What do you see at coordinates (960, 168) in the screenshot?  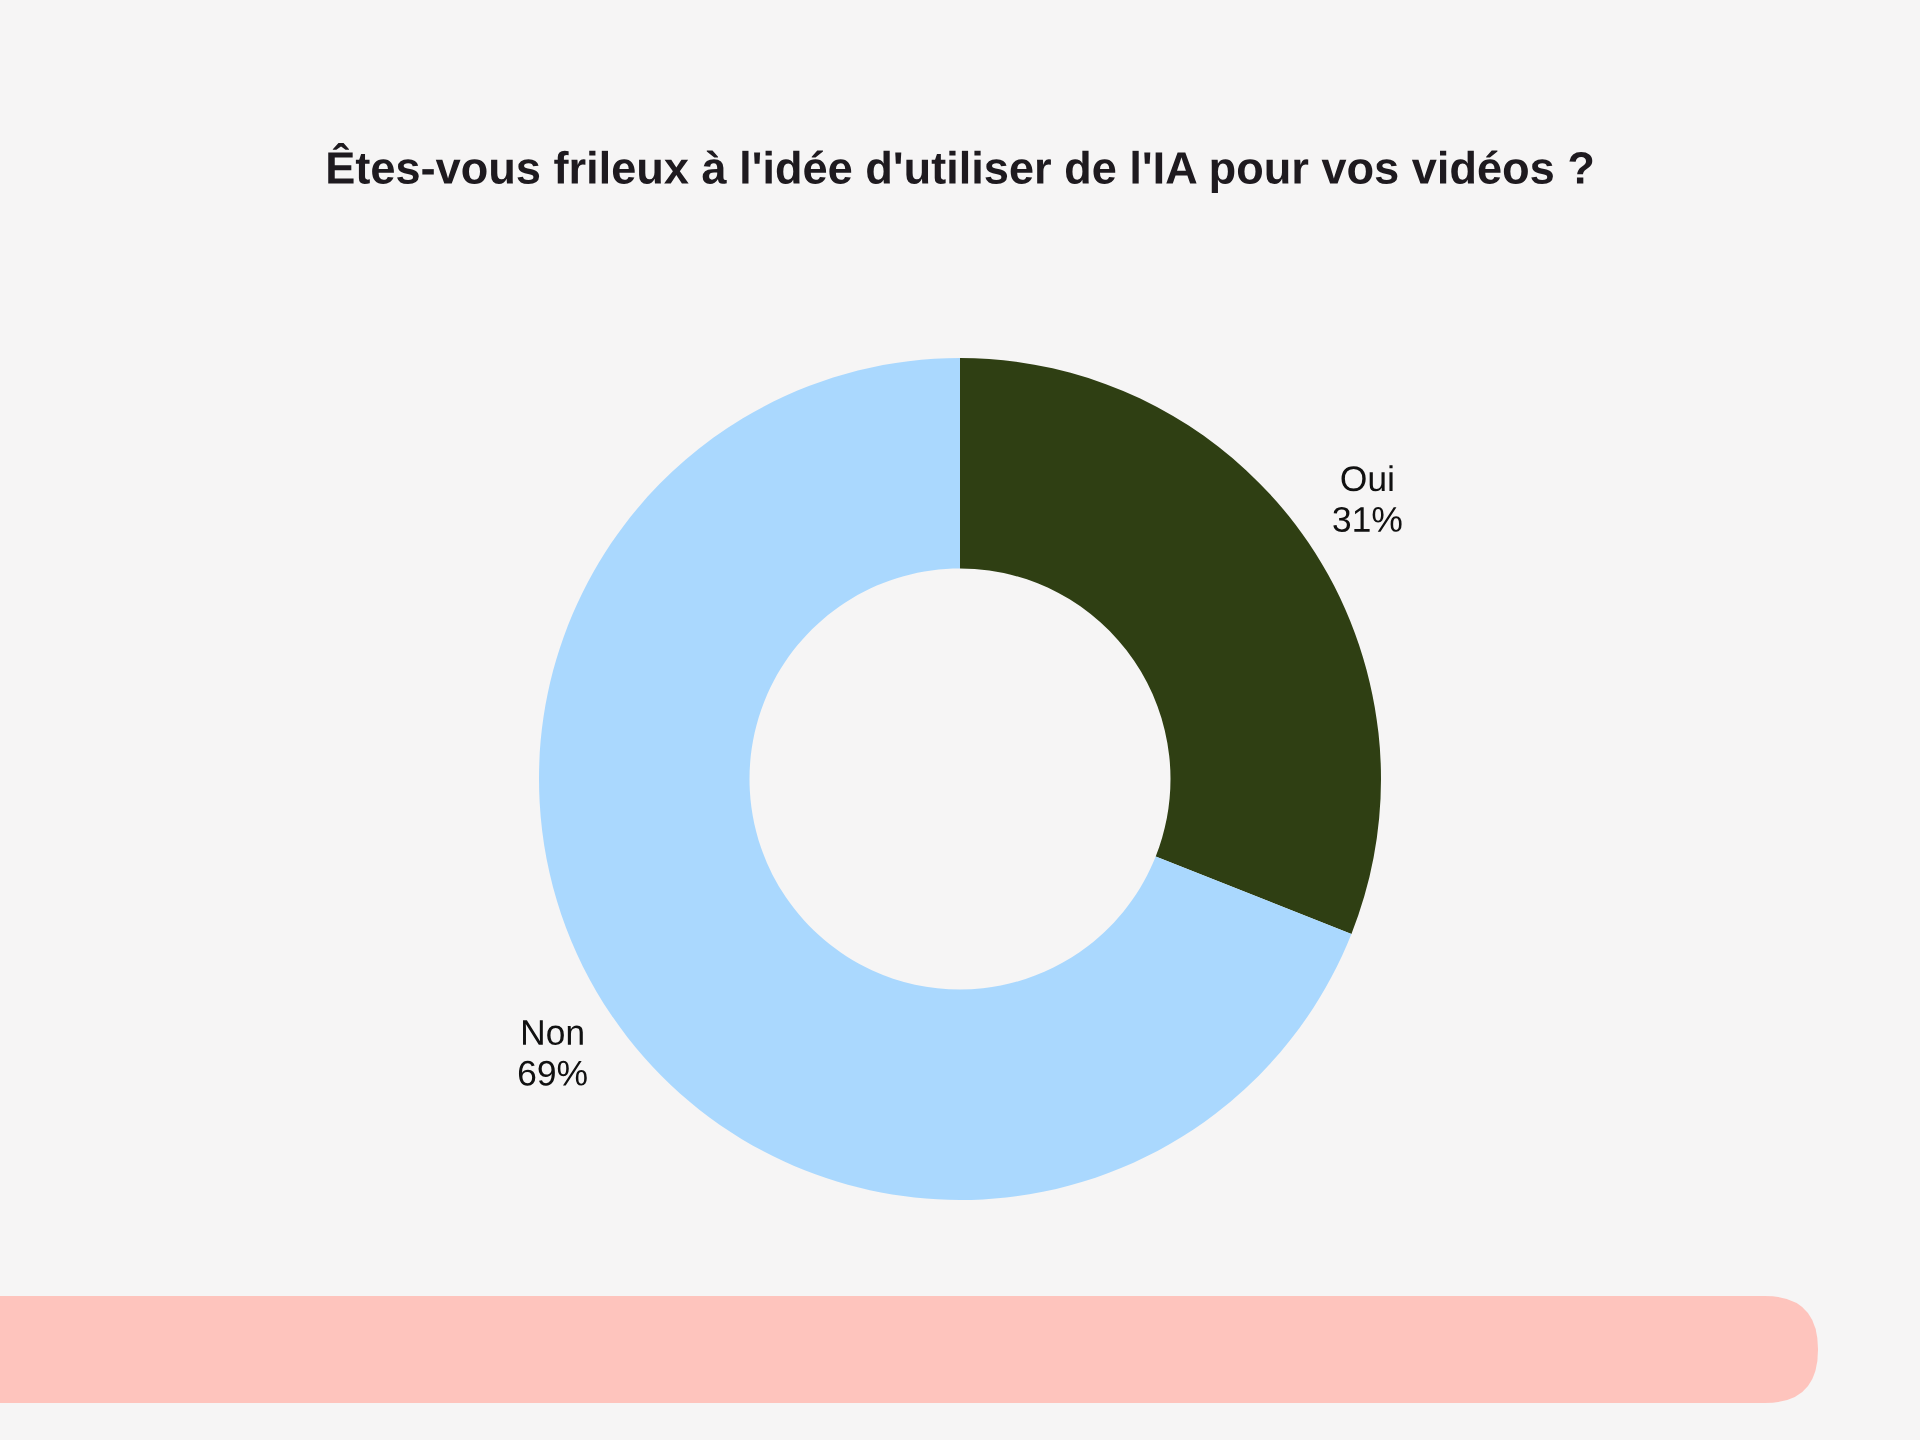 I see `chart-title: Êtes-vous frileux à l'idée d'utiliser de l'IA pour vos vidéos ?` at bounding box center [960, 168].